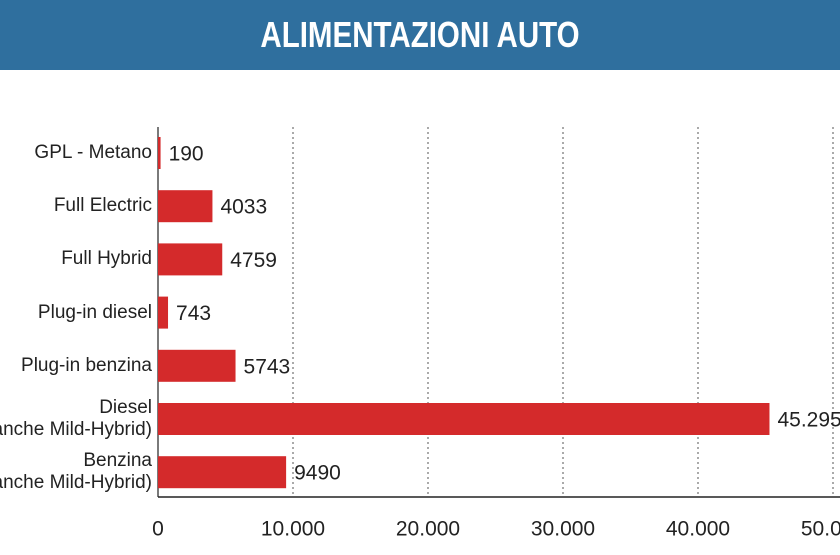 This screenshot has height=555, width=840. Describe the element at coordinates (106, 259) in the screenshot. I see `y-tick-label: Full Hybrid` at that location.